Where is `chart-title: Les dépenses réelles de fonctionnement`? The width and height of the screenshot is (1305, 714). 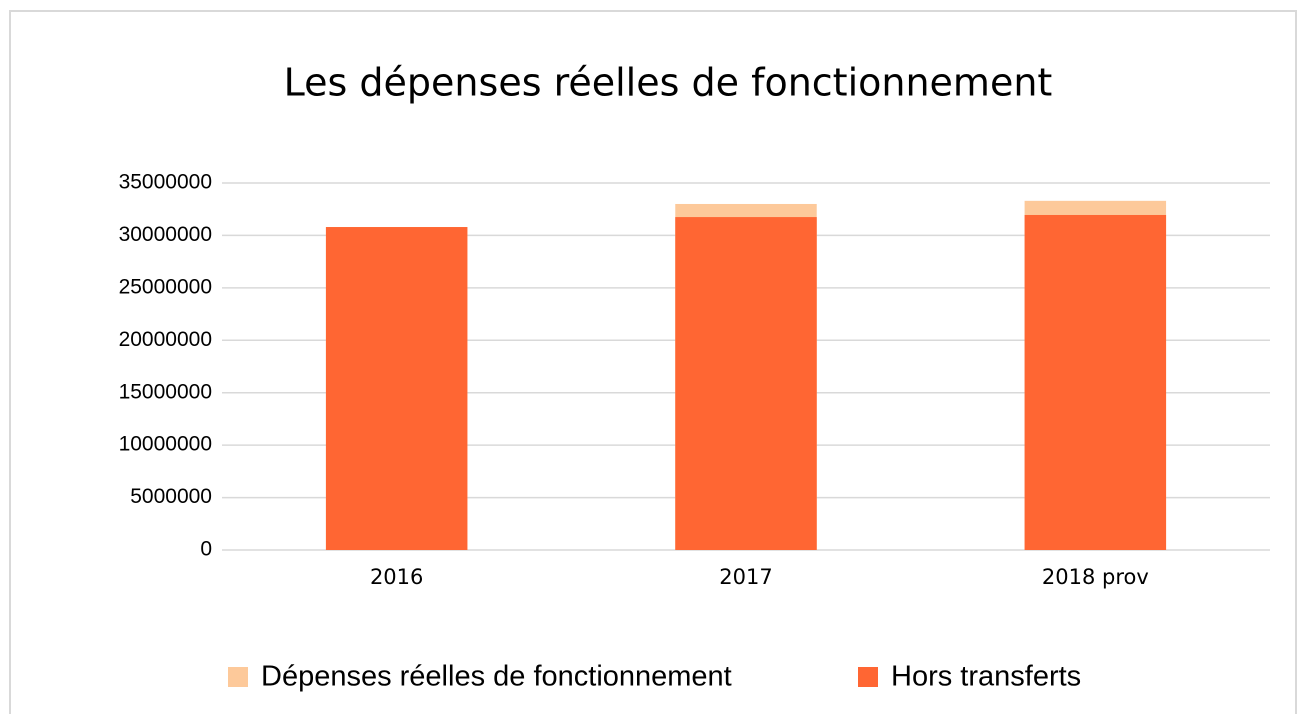 chart-title: Les dépenses réelles de fonctionnement is located at coordinates (668, 83).